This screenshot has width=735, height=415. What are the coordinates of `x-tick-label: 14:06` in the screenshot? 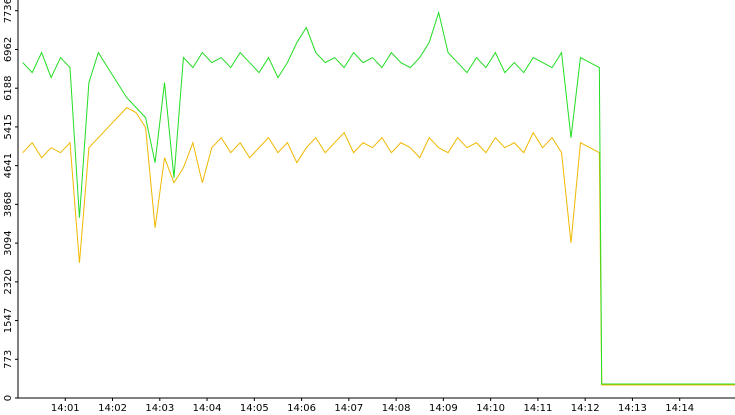 It's located at (301, 408).